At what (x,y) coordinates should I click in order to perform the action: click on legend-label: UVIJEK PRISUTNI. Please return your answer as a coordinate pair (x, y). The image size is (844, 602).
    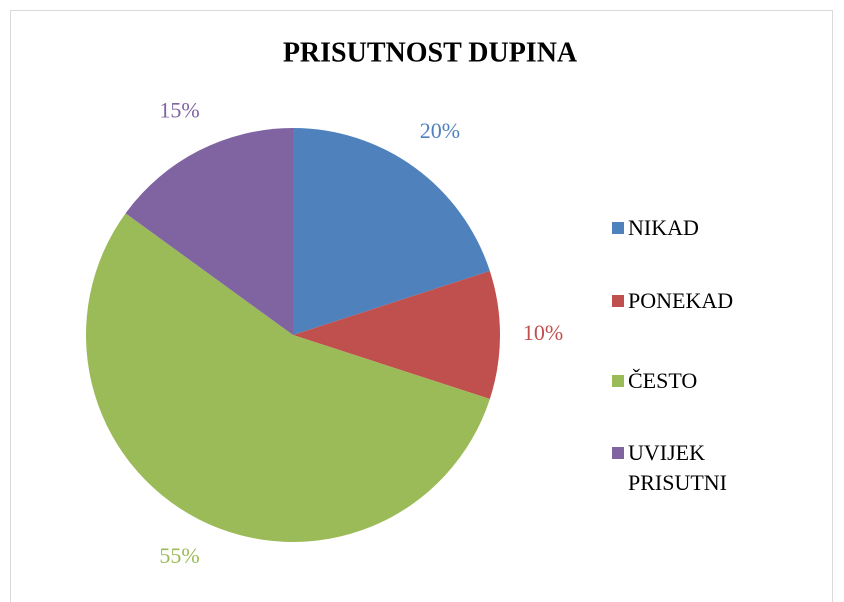
    Looking at the image, I should click on (678, 467).